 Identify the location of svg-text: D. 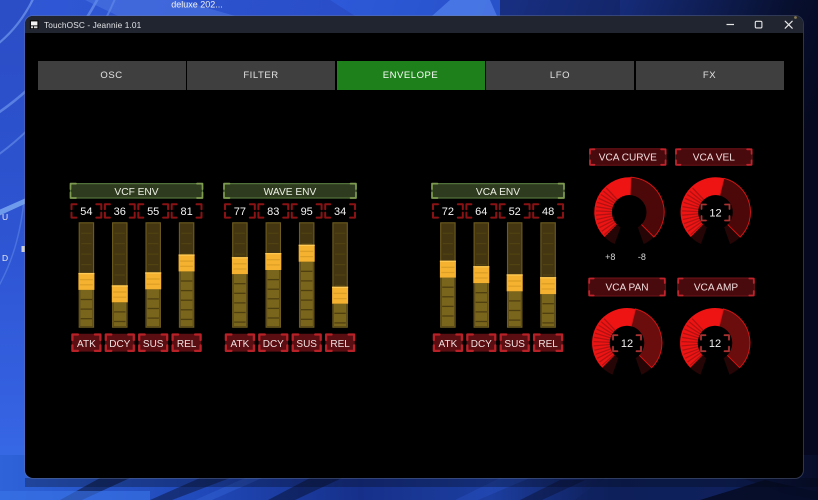
(5, 258).